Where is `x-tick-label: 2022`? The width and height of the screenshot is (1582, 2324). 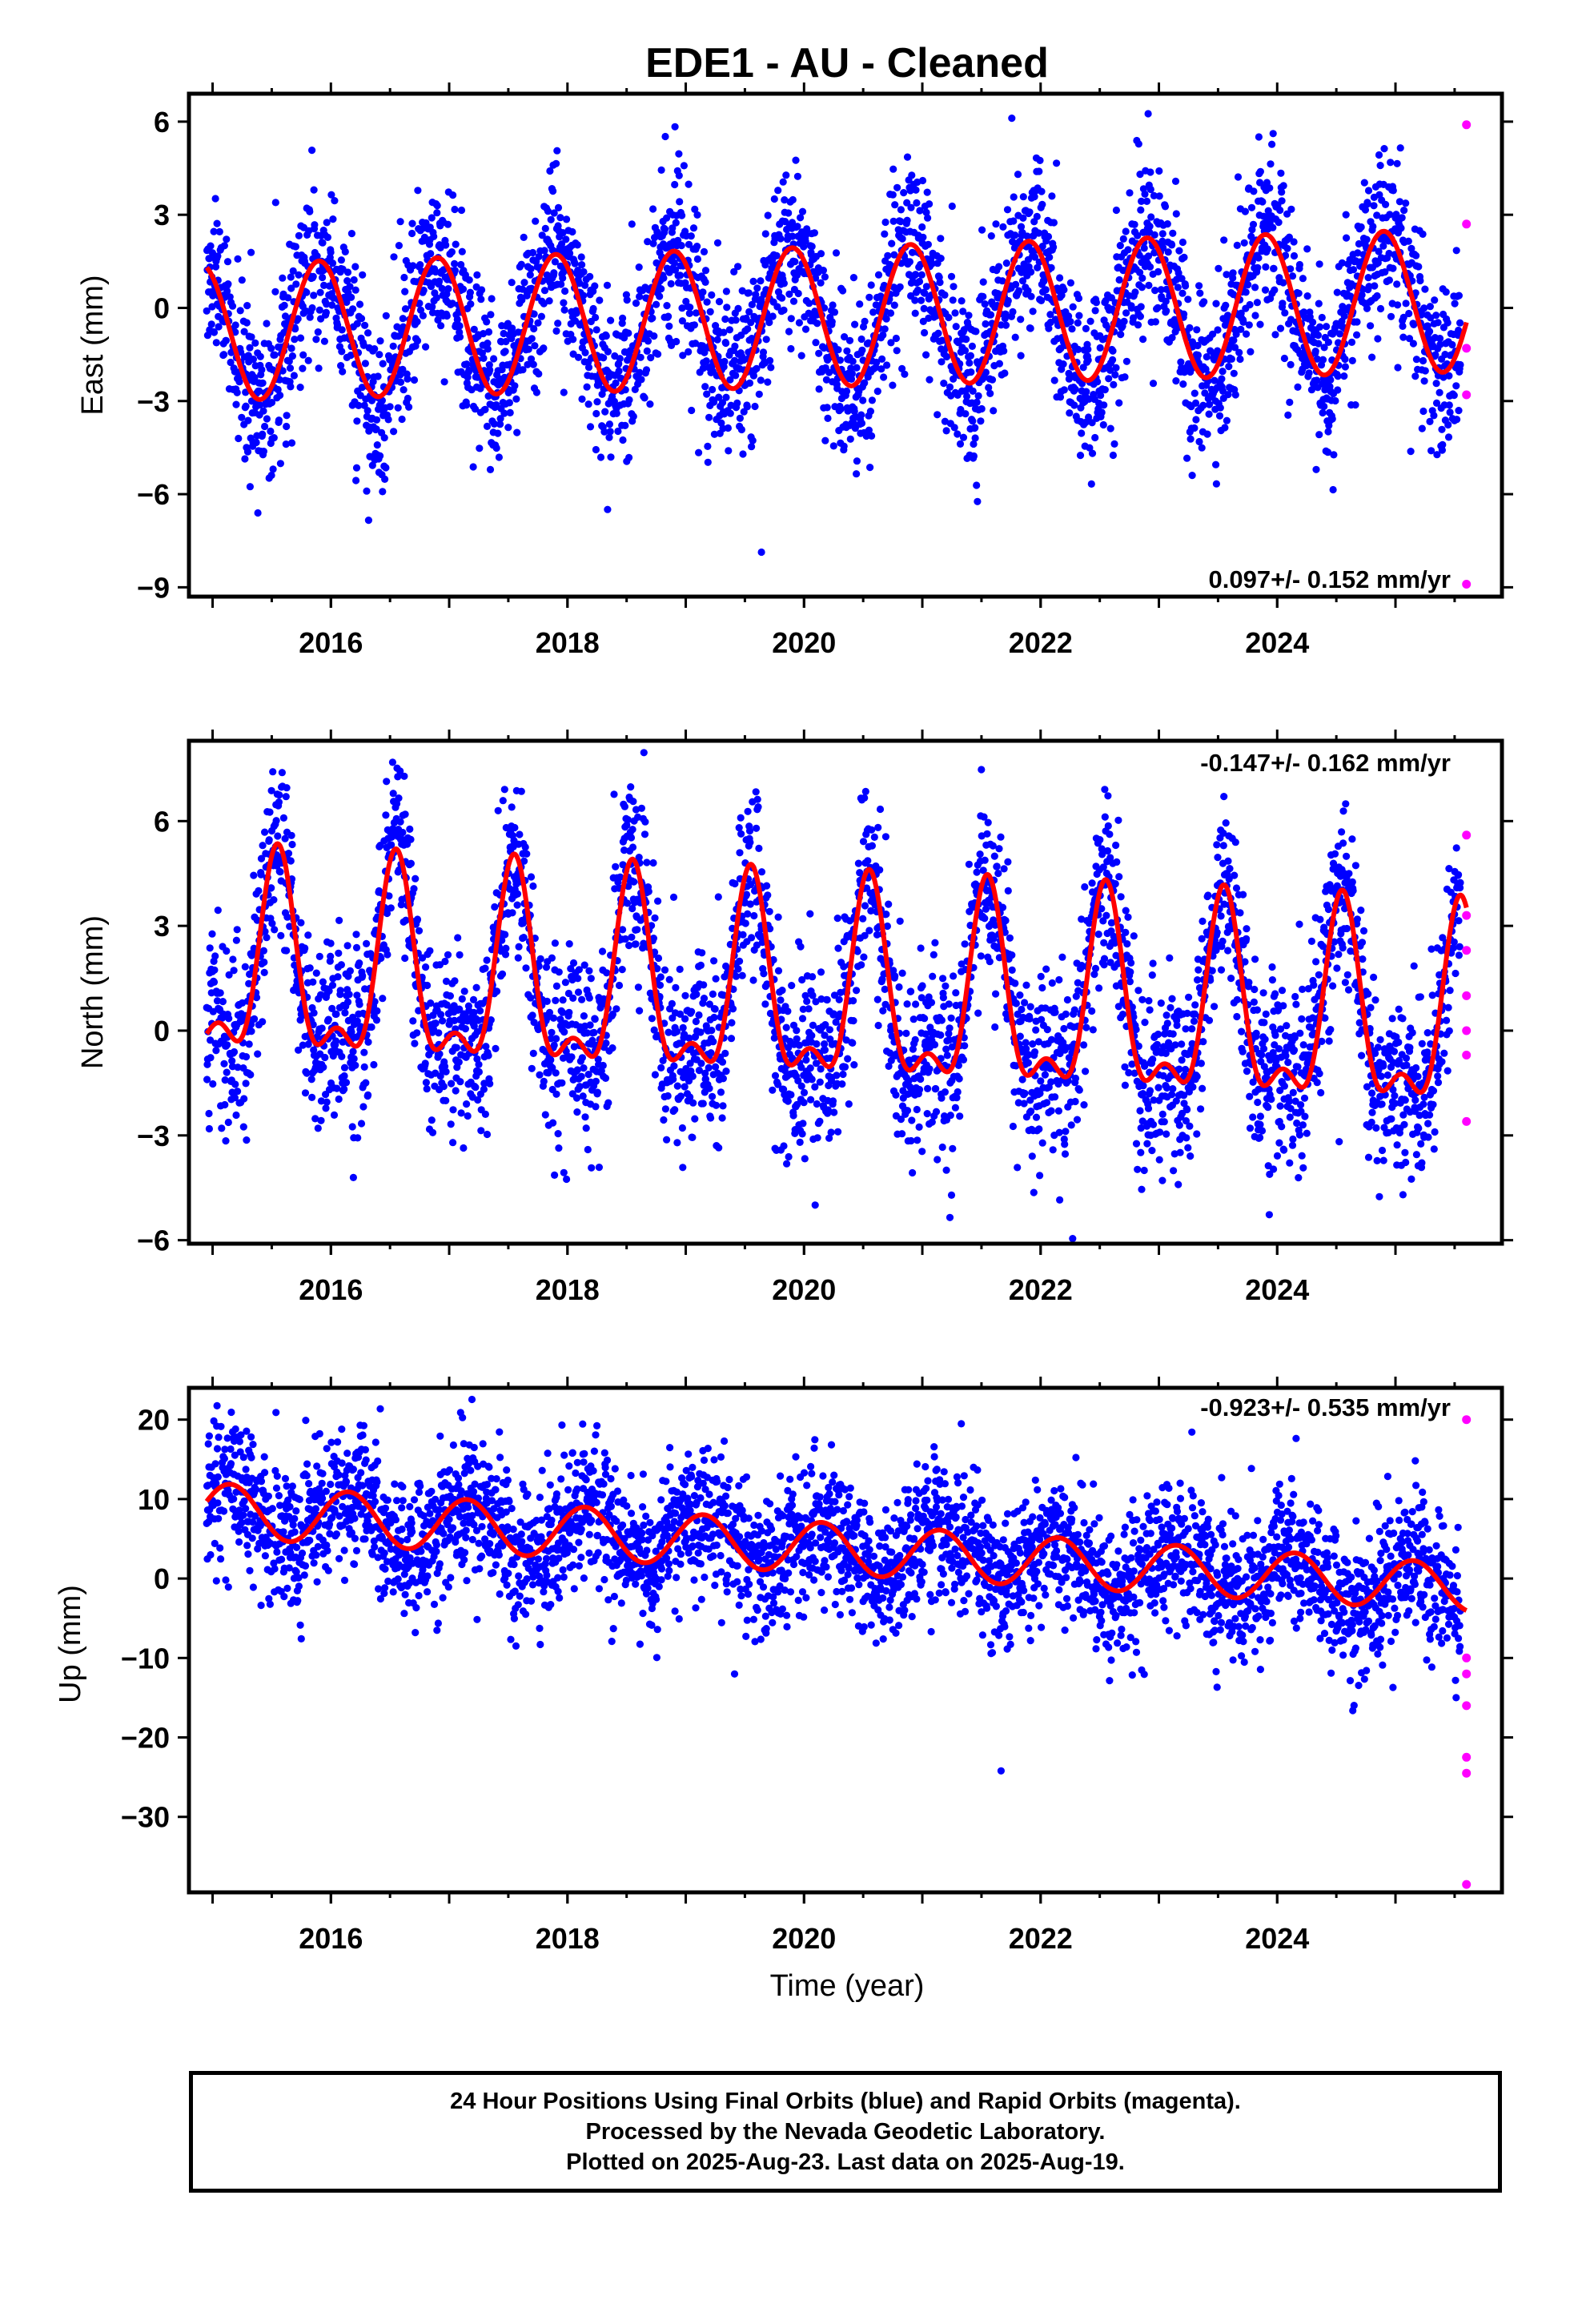
x-tick-label: 2022 is located at coordinates (1041, 642).